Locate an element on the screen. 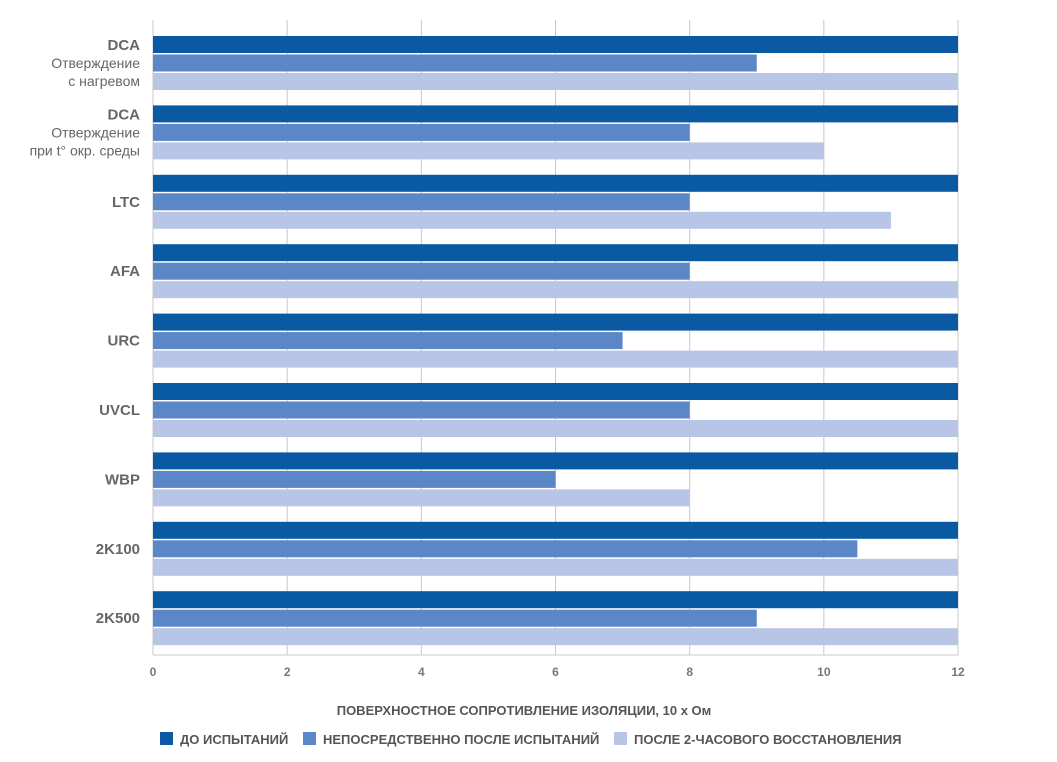  category-label: WBP is located at coordinates (122, 479).